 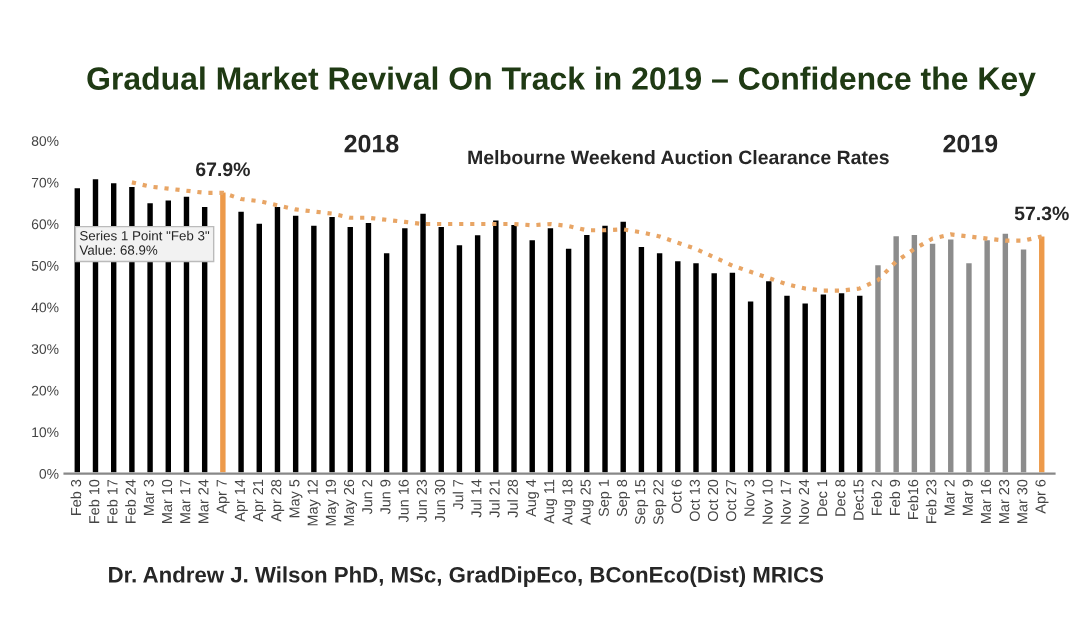 What do you see at coordinates (371, 143) in the screenshot?
I see `annotation: 2018` at bounding box center [371, 143].